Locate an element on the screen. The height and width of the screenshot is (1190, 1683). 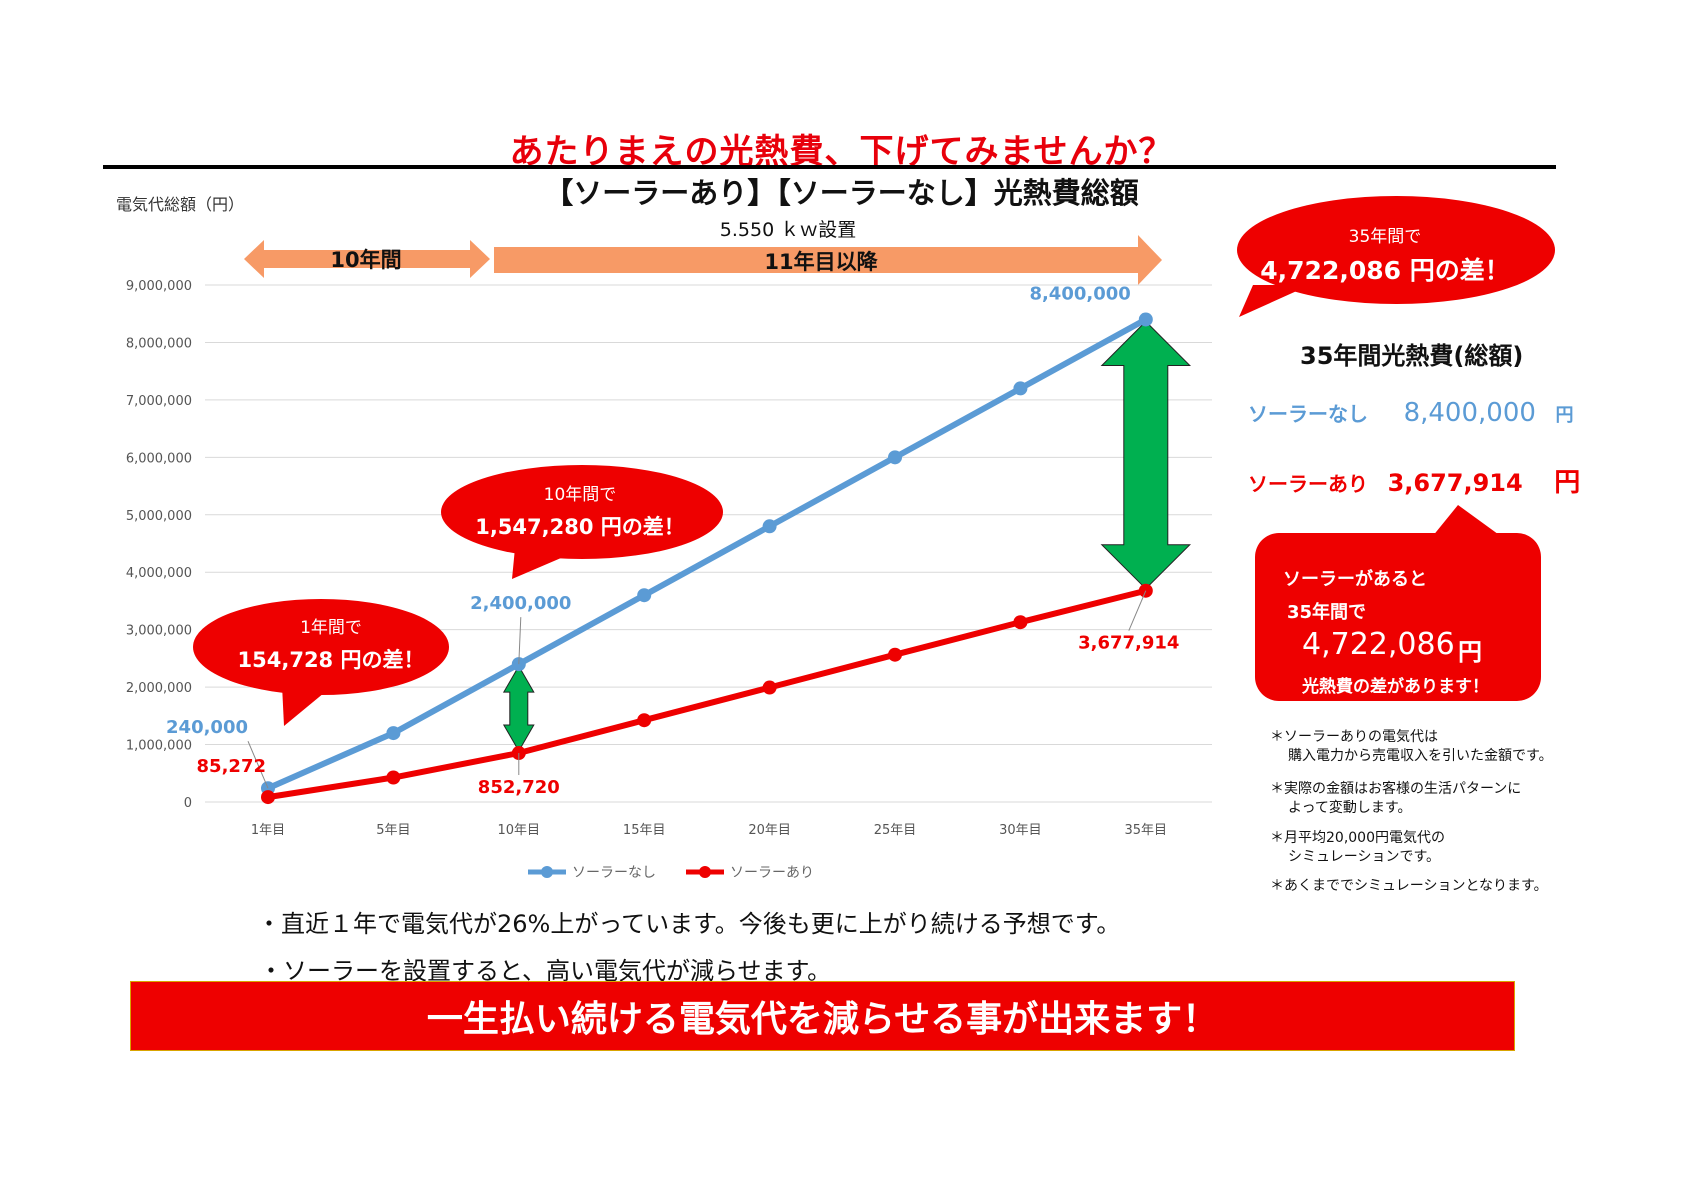
note-4-line1: ＊あくまででシミュレーションとなります。 is located at coordinates (1409, 886).